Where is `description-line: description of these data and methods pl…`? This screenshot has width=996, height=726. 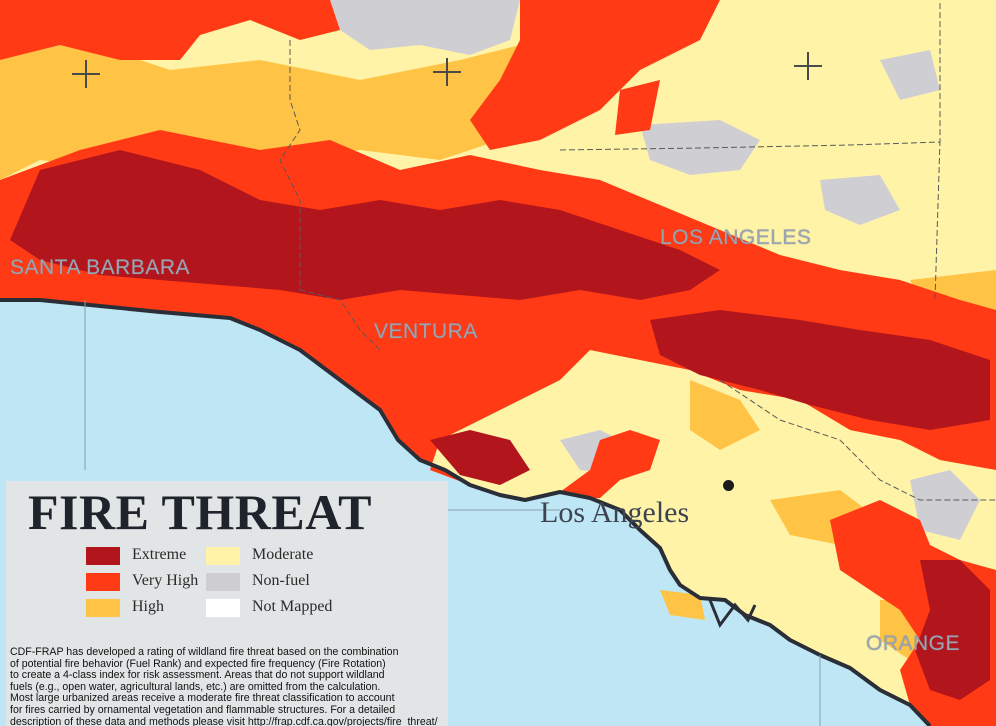
description-line: description of these data and methods pl… is located at coordinates (224, 720).